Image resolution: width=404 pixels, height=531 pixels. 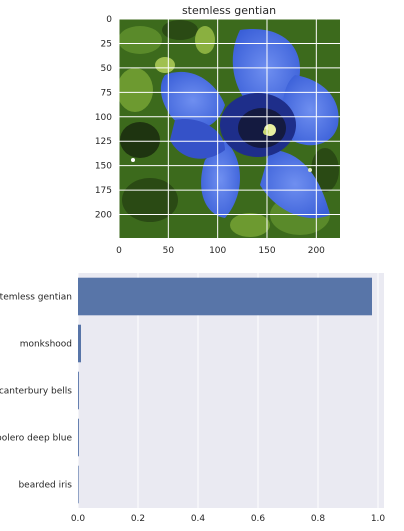 I want to click on bar-x-axis: 0.0 0.2 0.4 0.6 0.8 1.0, so click(x=228, y=519).